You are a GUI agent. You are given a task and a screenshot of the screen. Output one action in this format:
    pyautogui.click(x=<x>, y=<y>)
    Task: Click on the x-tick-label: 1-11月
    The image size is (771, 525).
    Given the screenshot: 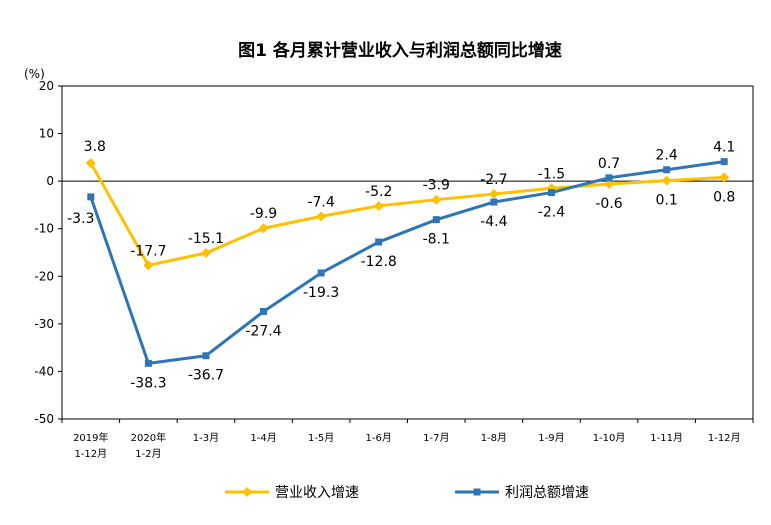 What is the action you would take?
    pyautogui.click(x=666, y=438)
    